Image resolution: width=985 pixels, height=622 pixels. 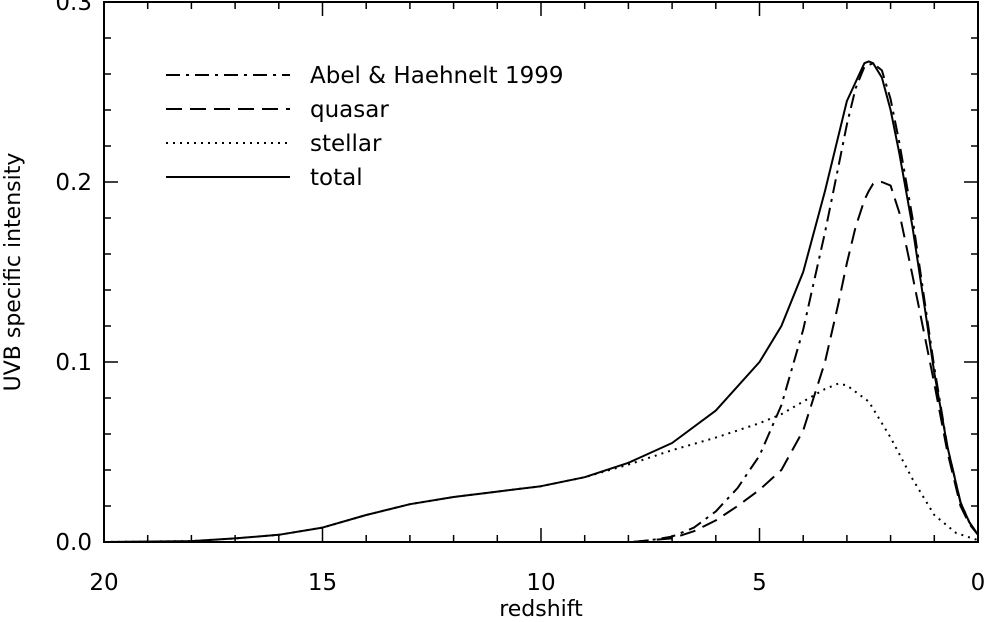 I want to click on legend: Abel & Haehnelt 1999 quasar stellar total, so click(x=365, y=127).